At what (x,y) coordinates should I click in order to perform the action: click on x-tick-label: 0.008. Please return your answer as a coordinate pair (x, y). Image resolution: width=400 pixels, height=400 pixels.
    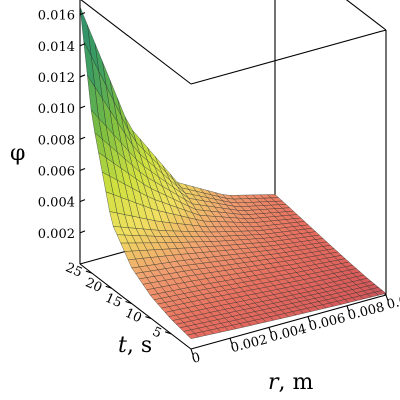
    Looking at the image, I should click on (366, 312).